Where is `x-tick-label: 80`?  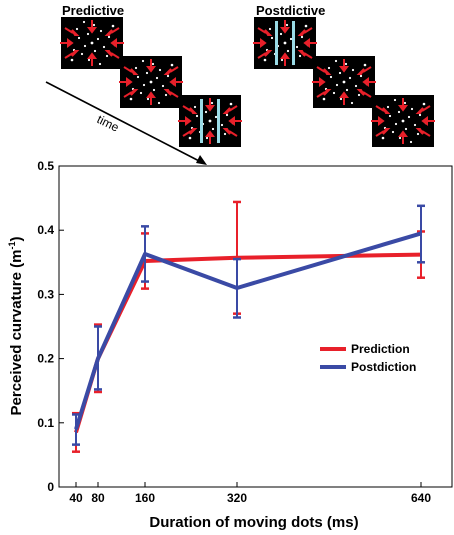 x-tick-label: 80 is located at coordinates (98, 498).